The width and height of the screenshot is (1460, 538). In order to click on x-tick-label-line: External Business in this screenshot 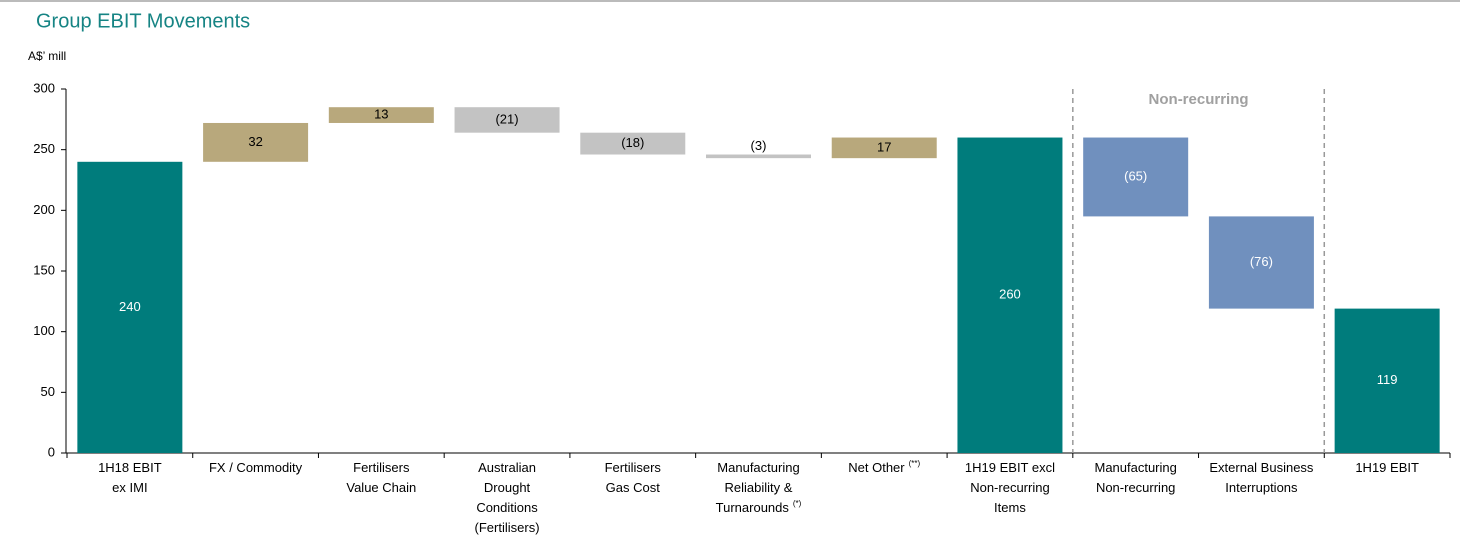, I will do `click(1261, 467)`.